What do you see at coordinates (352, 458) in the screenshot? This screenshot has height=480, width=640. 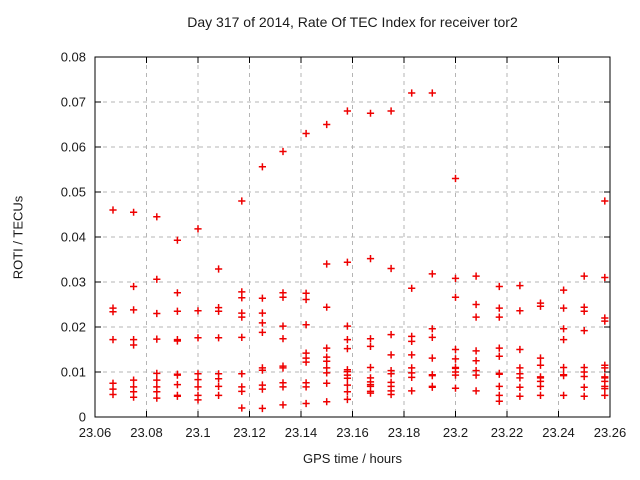 I see `x-axis-title: GPS time / hours` at bounding box center [352, 458].